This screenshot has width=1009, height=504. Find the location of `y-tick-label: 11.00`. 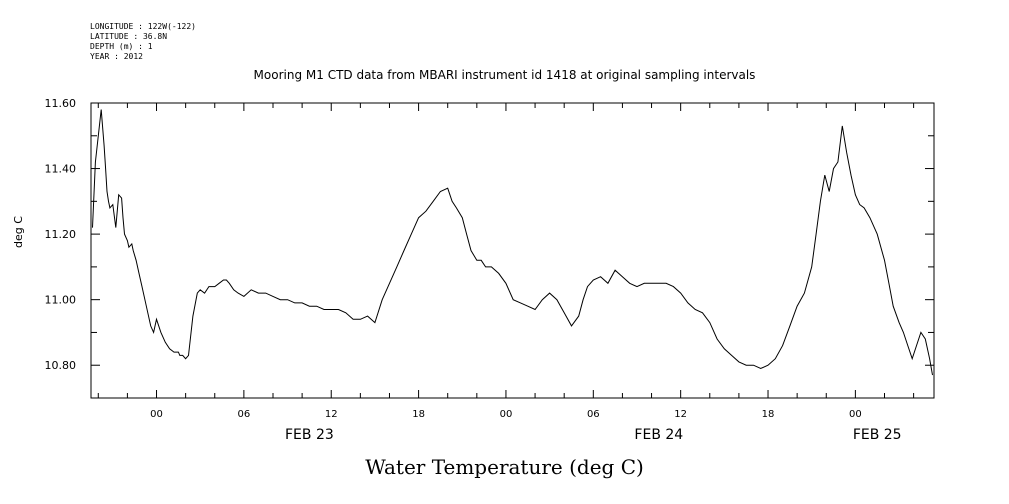

y-tick-label: 11.00 is located at coordinates (61, 300).